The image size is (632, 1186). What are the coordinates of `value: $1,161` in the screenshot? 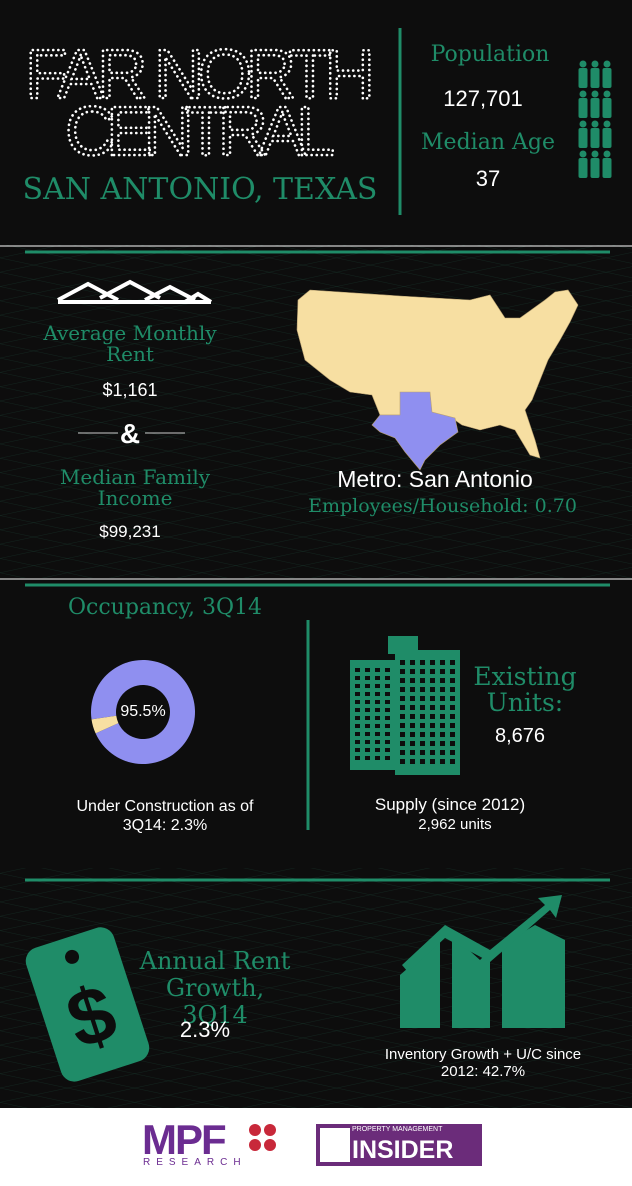 It's located at (130, 390).